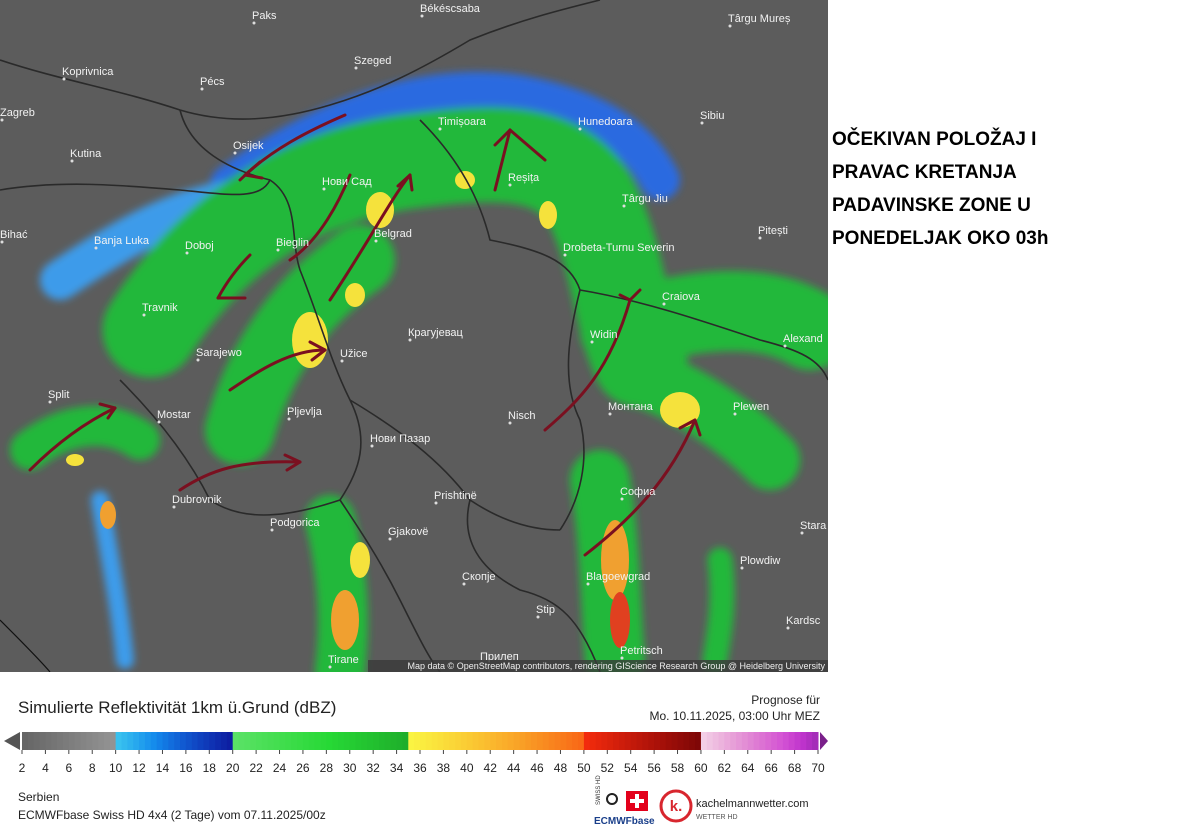 This screenshot has height=829, width=1200. Describe the element at coordinates (631, 407) in the screenshot. I see `city-label: Монтана` at that location.